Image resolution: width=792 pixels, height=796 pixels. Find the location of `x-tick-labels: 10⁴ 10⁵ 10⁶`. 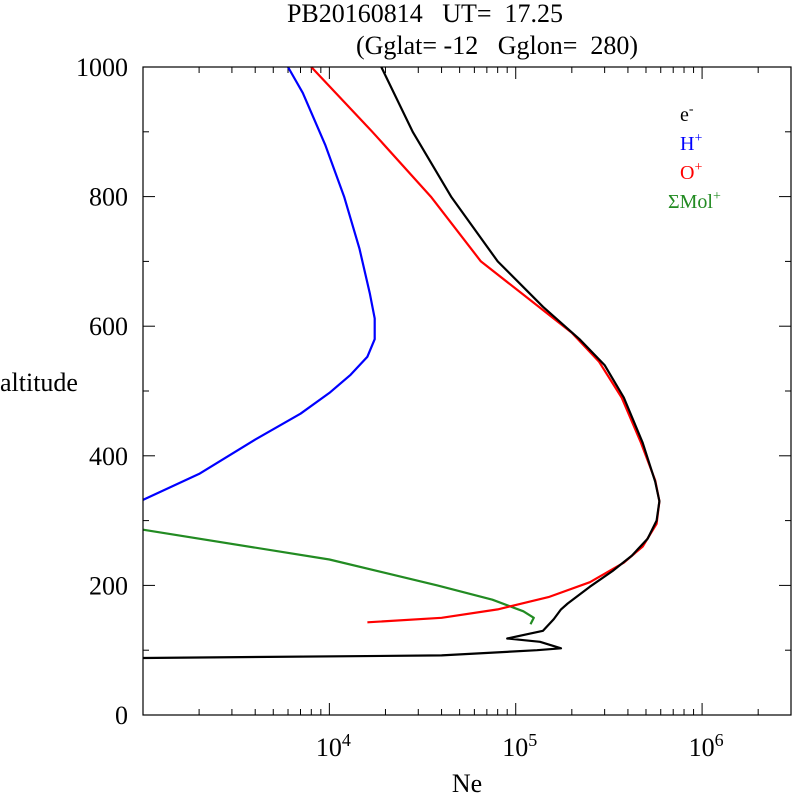

x-tick-labels: 10⁴ 10⁵ 10⁶ is located at coordinates (520, 746).